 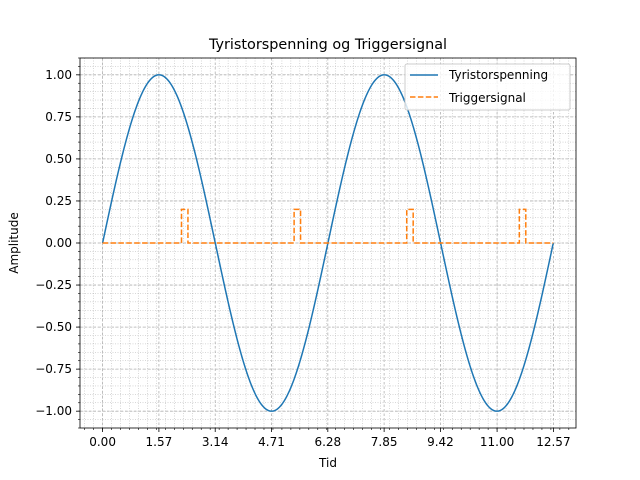 I want to click on x-tick-label: 6.28, so click(x=327, y=442).